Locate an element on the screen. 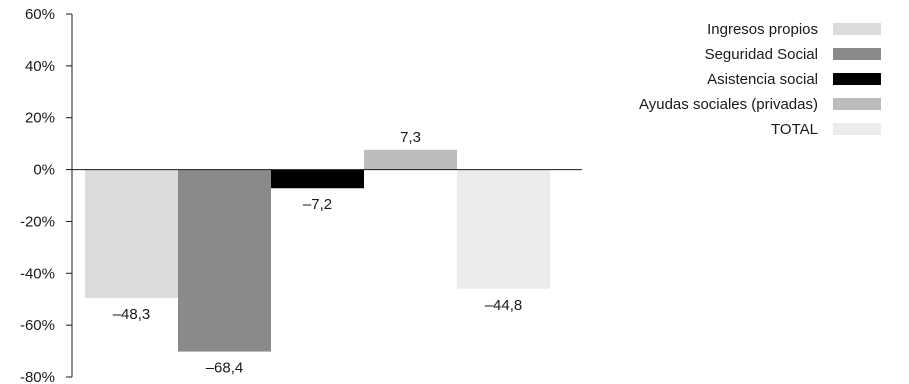  y-tick-label: 40% is located at coordinates (40, 66).